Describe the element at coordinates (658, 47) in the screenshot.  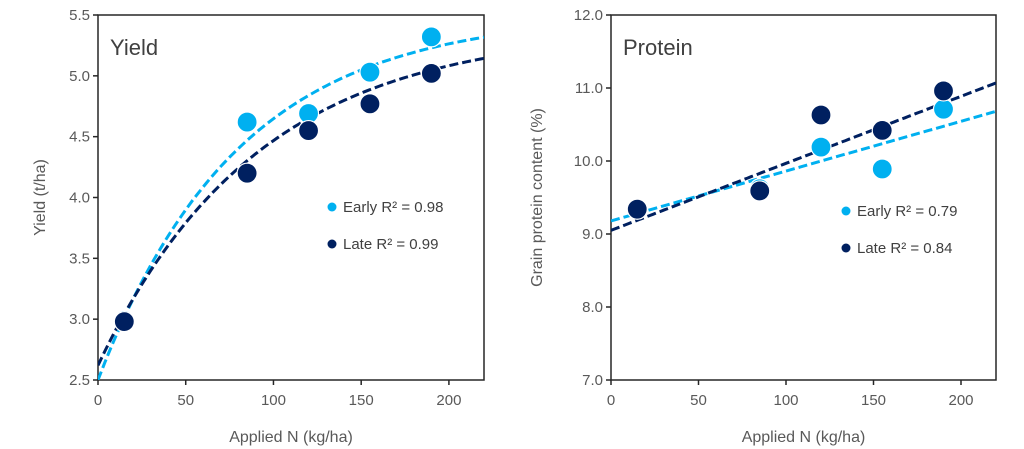
I see `chart-title: Protein` at that location.